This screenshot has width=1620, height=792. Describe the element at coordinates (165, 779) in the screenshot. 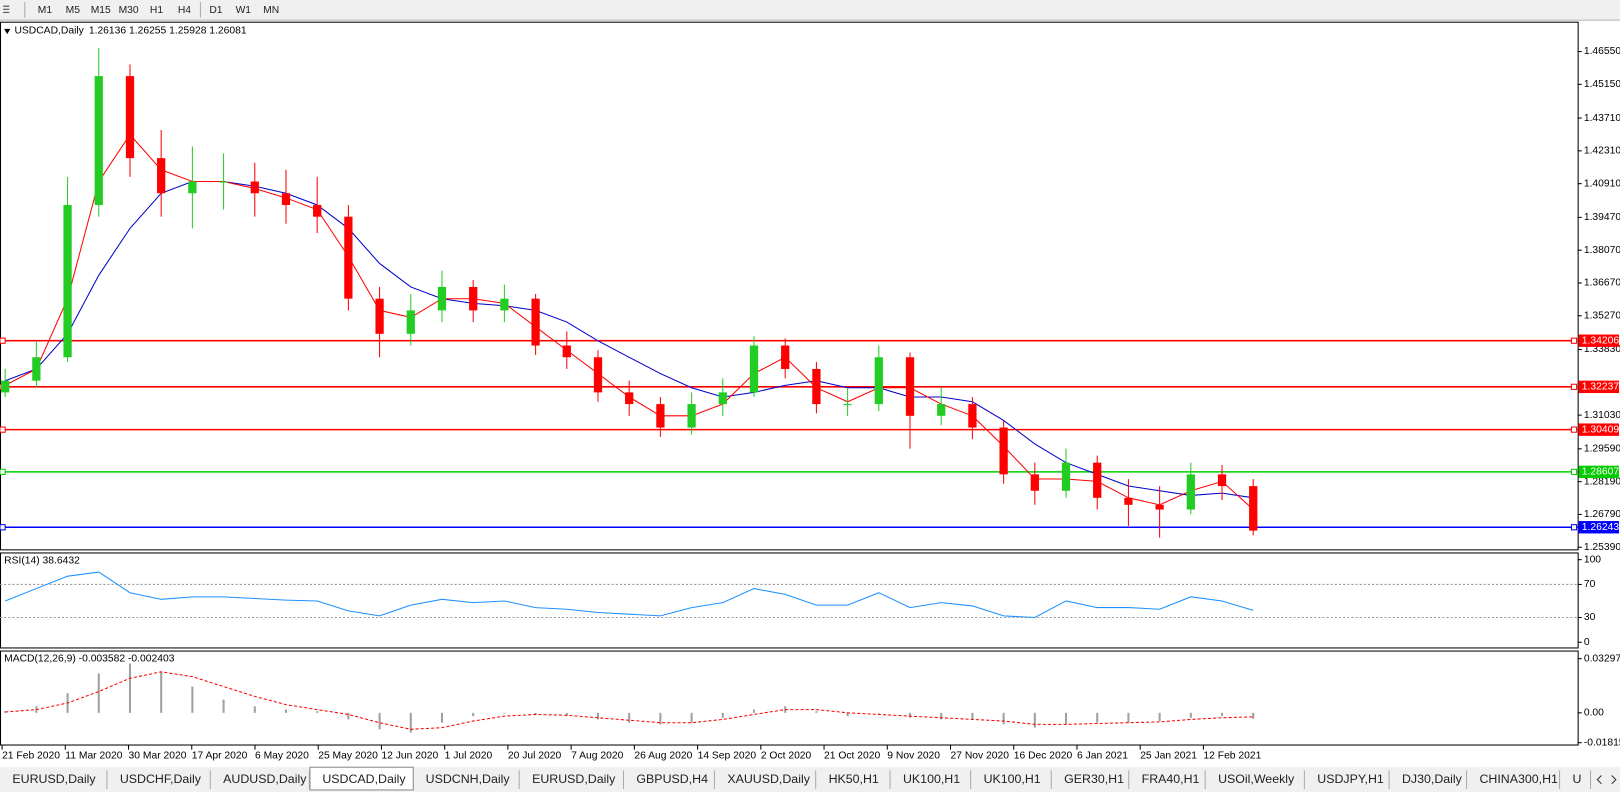

I see `symbol-tab: USDCHF,Daily` at that location.